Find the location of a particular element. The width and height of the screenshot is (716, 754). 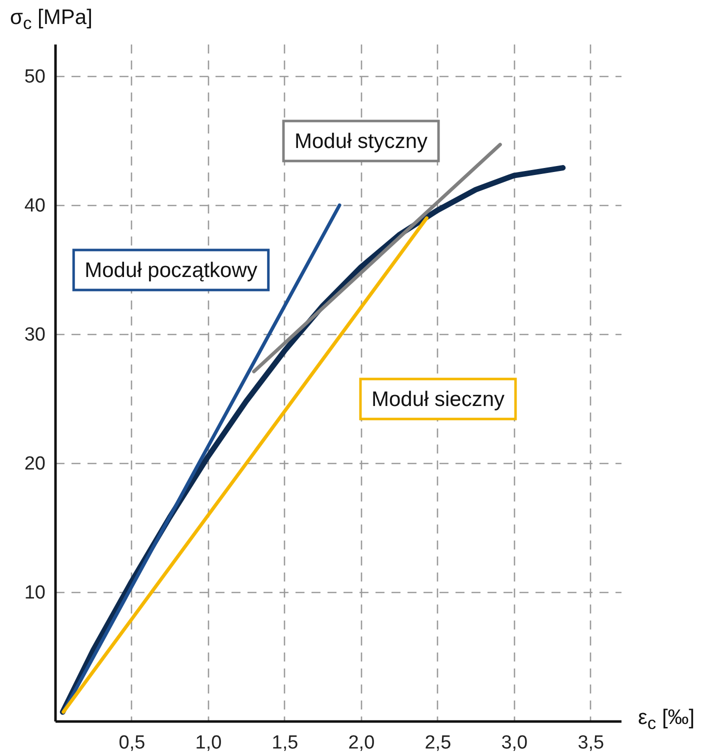

x-tick-label: 2,0 is located at coordinates (361, 743).